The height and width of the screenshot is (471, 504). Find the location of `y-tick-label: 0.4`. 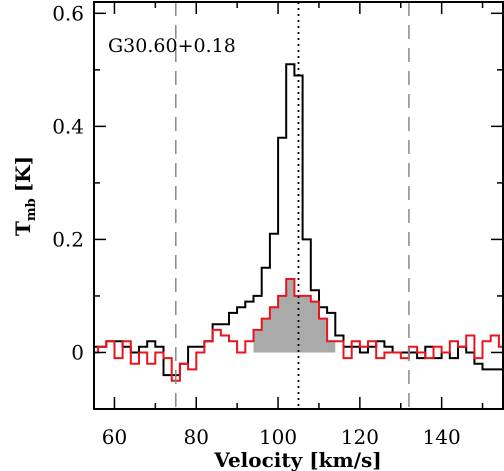

y-tick-label: 0.4 is located at coordinates (68, 126).